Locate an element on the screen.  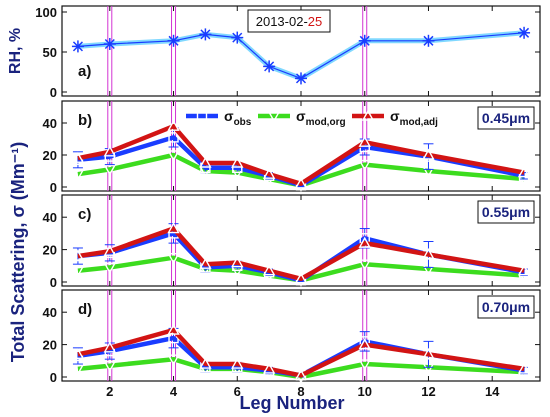
date-prefix: 2013-02- is located at coordinates (282, 21).